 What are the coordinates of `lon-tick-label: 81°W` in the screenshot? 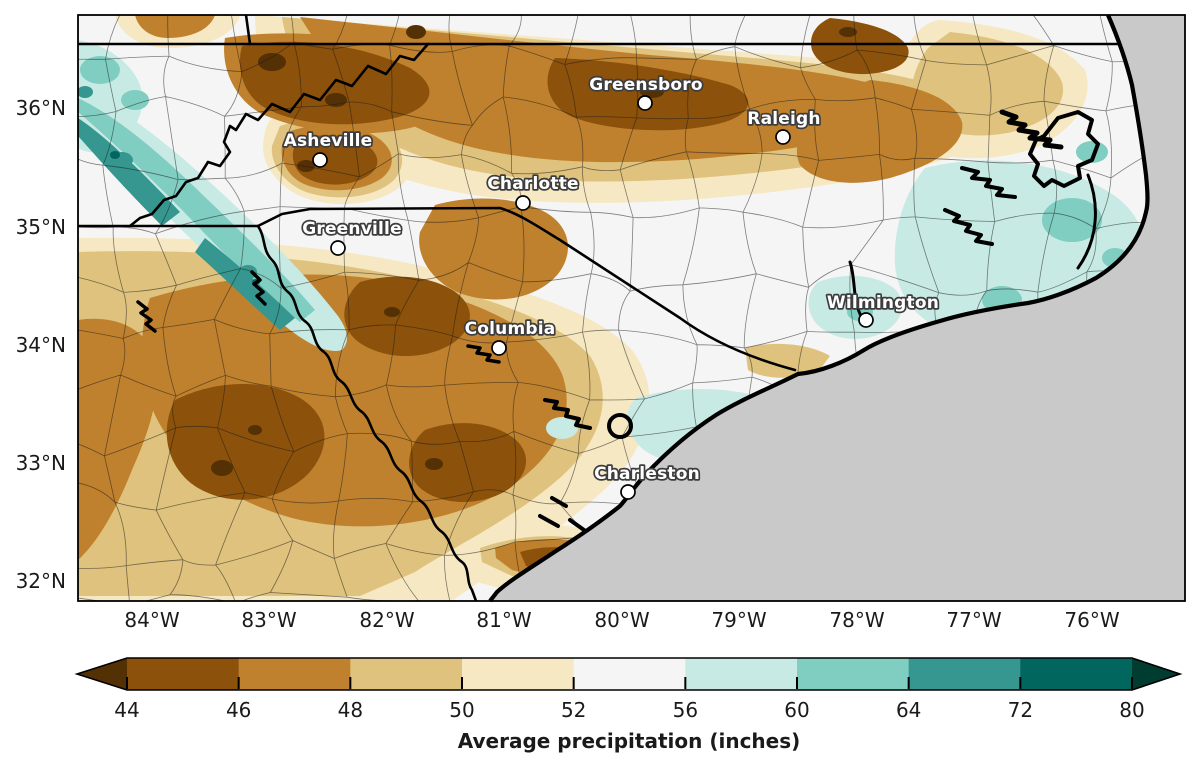 It's located at (503, 620).